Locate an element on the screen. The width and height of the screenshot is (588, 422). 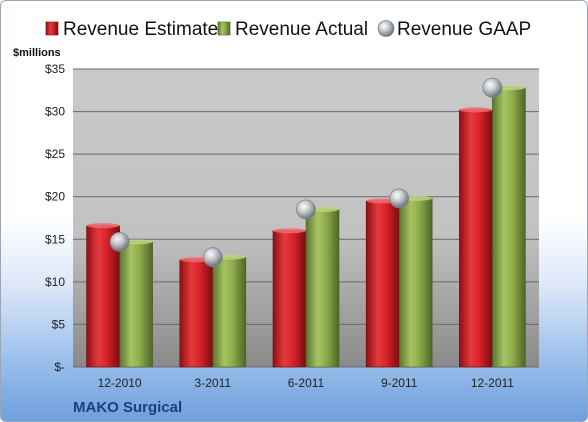
legend-estimate-label: Revenue Estimate is located at coordinates (140, 29).